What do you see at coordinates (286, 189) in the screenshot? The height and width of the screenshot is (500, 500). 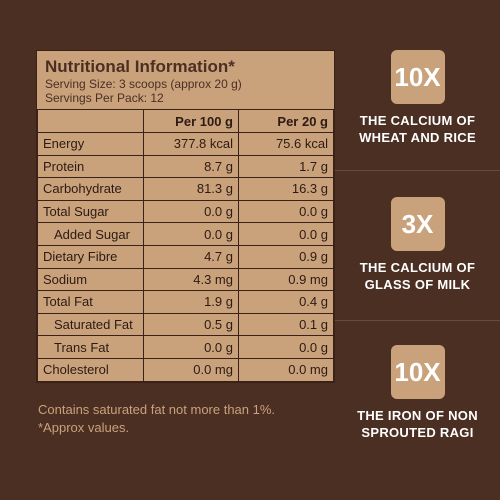 I see `nutrient-value: 16.3 g` at bounding box center [286, 189].